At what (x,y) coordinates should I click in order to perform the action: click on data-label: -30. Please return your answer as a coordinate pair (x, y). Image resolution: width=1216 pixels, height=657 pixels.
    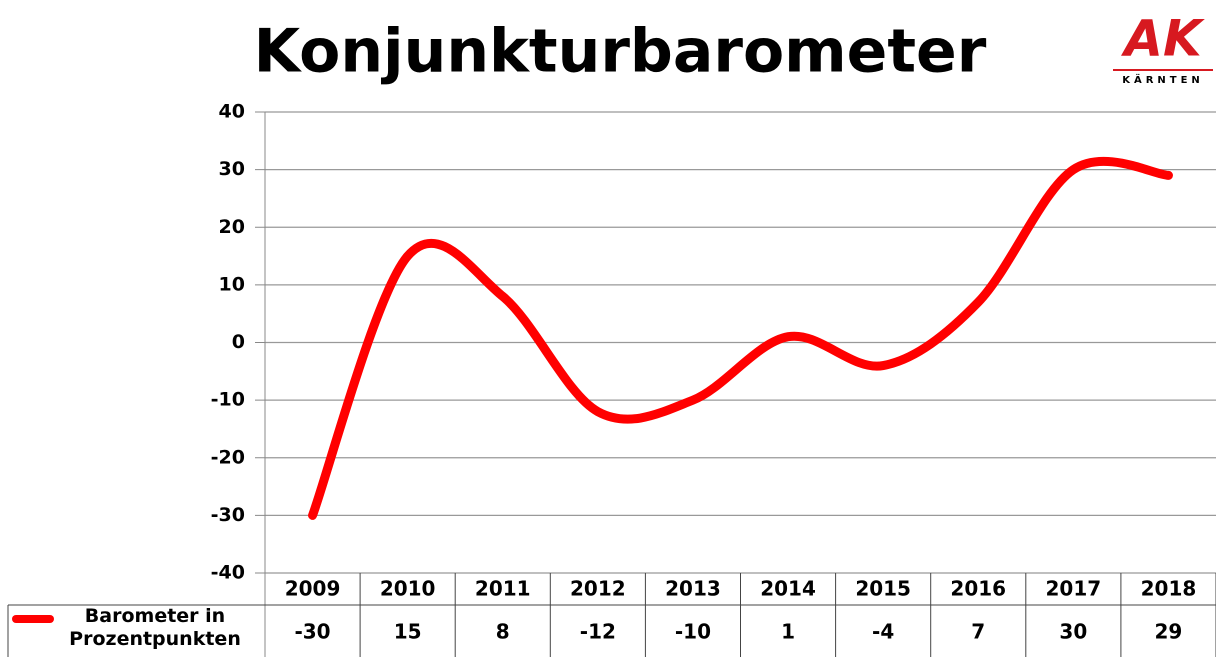
    Looking at the image, I should click on (312, 632).